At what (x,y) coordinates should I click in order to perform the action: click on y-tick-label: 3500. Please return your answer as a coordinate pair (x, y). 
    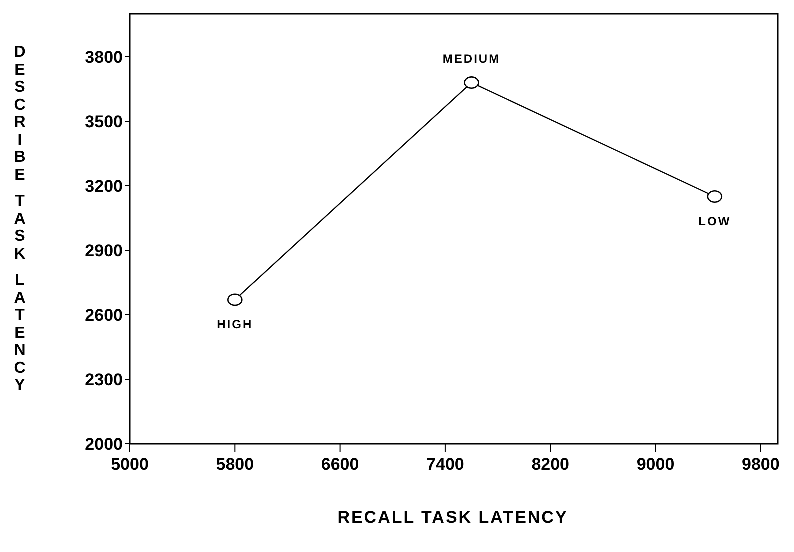
    Looking at the image, I should click on (104, 122).